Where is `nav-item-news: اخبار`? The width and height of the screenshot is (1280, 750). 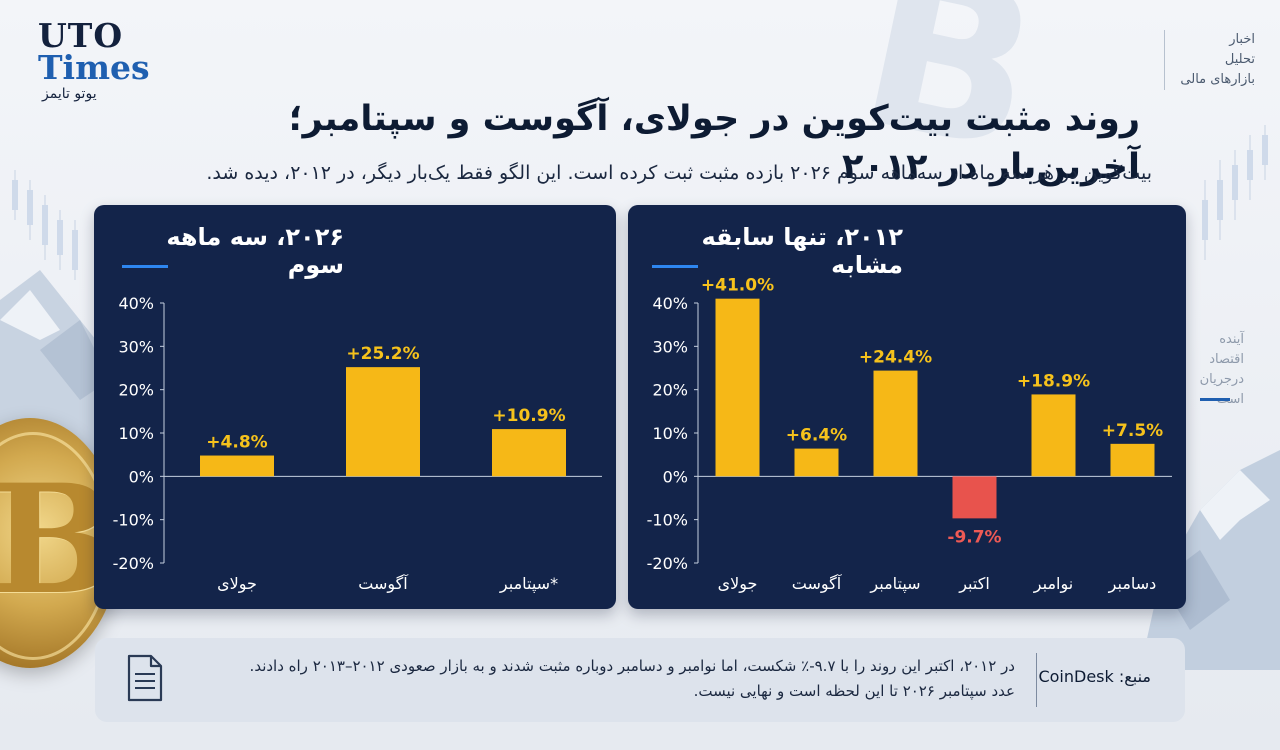 nav-item-news: اخبار is located at coordinates (1242, 39).